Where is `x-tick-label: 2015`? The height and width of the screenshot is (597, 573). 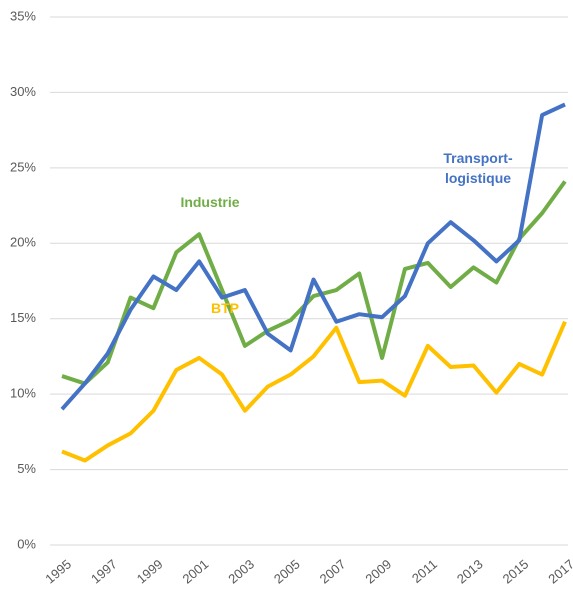 x-tick-label: 2015 is located at coordinates (516, 571).